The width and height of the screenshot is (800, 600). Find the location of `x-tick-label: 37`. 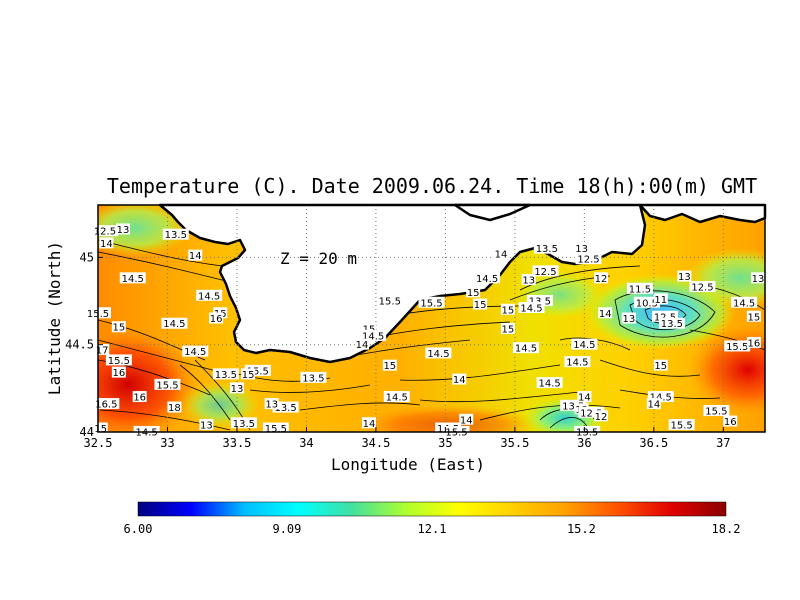

x-tick-label: 37 is located at coordinates (723, 443).